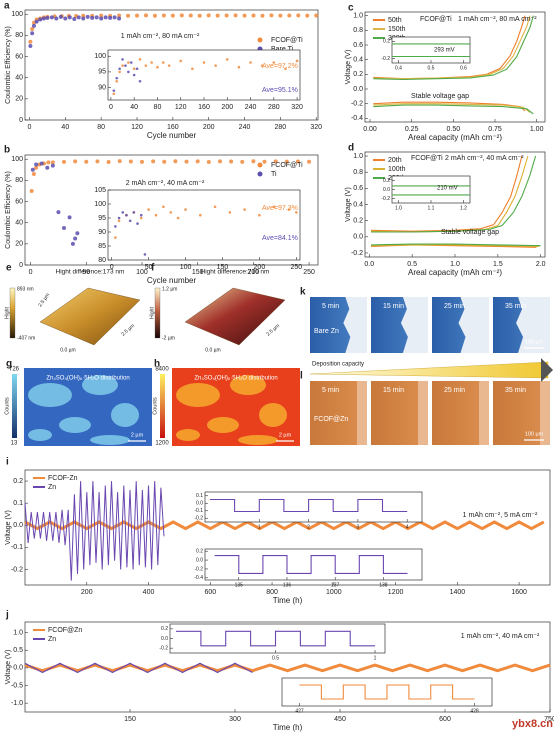 The height and width of the screenshot is (733, 554). Describe the element at coordinates (275, 658) in the screenshot. I see `x-tick-label: 0.5` at that location.